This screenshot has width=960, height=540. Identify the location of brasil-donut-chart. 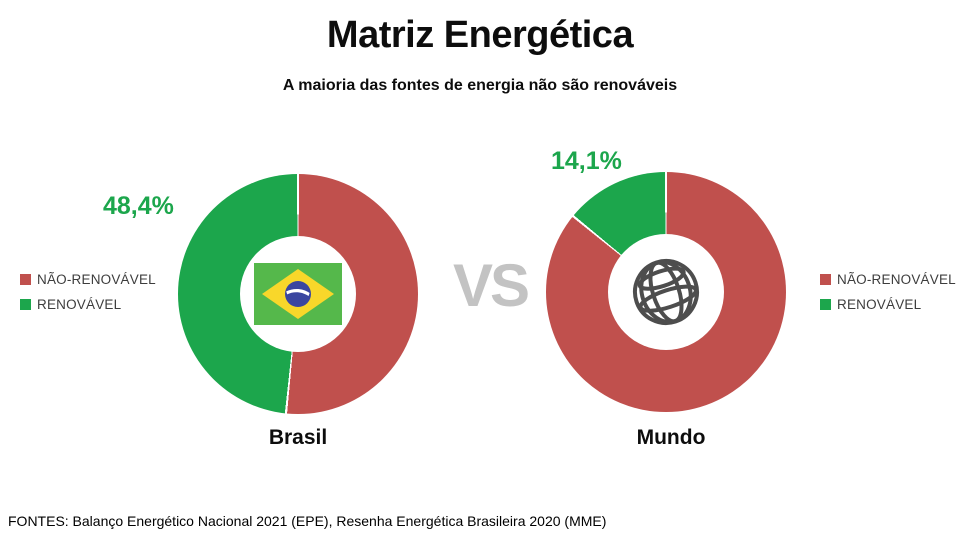
(298, 294).